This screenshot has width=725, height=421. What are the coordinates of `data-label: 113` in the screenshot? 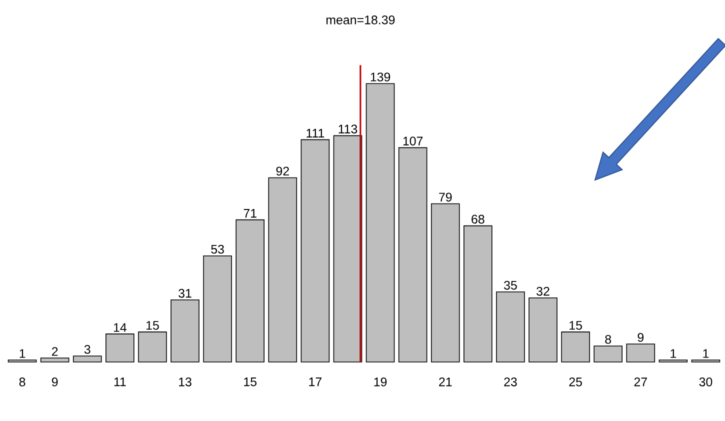 It's located at (348, 129).